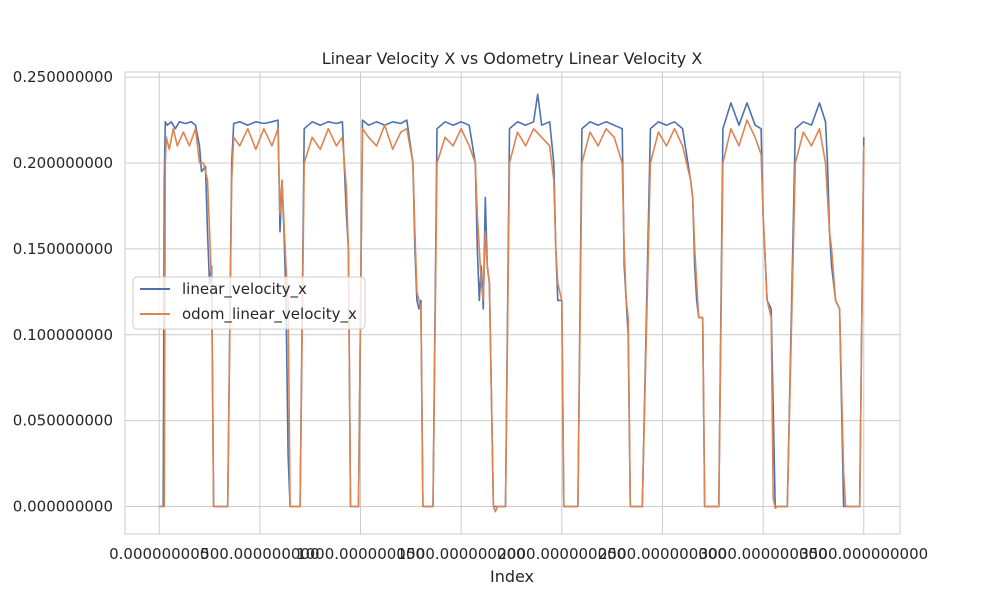 This screenshot has width=1000, height=600. I want to click on legend-box, so click(249, 303).